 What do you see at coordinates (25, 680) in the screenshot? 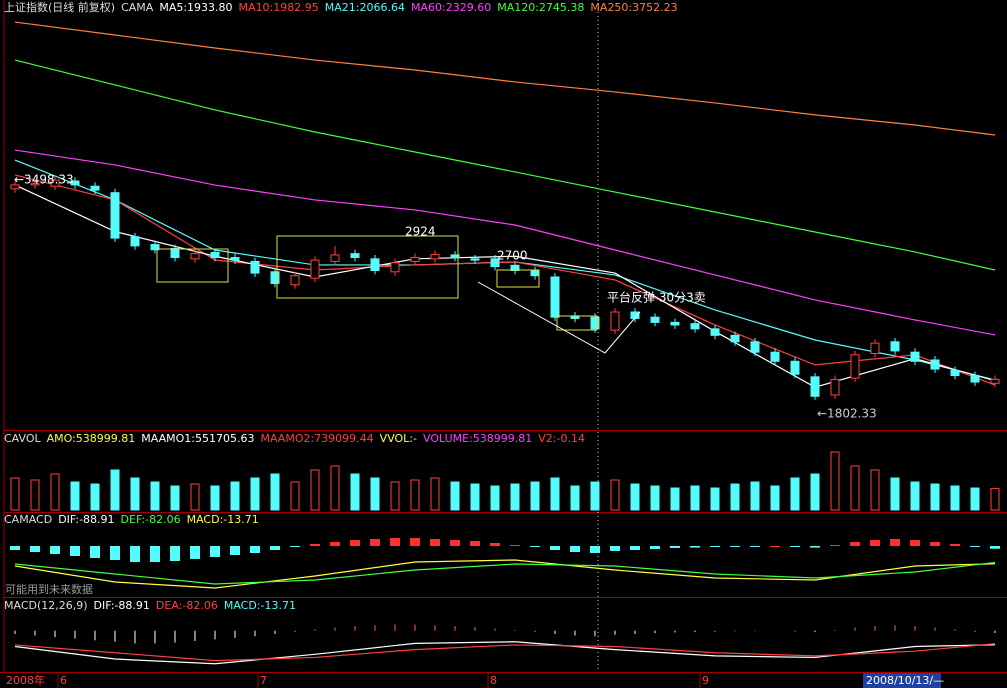
I see `x-label: 2008年` at bounding box center [25, 680].